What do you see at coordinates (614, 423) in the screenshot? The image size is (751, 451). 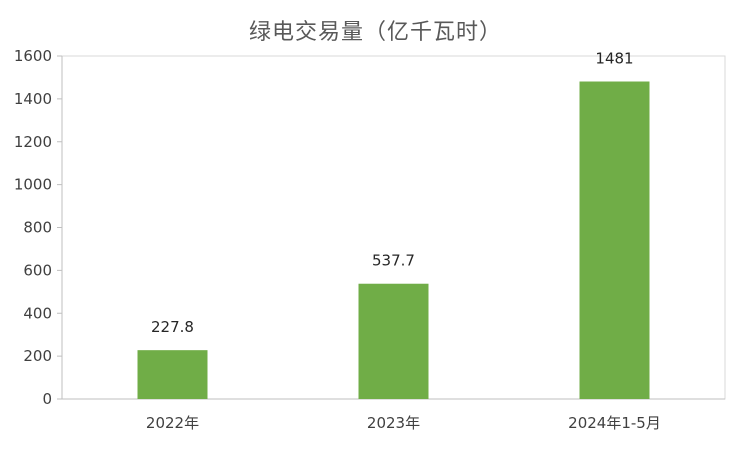 I see `x-tick-label-3: 2024年1-5月` at bounding box center [614, 423].